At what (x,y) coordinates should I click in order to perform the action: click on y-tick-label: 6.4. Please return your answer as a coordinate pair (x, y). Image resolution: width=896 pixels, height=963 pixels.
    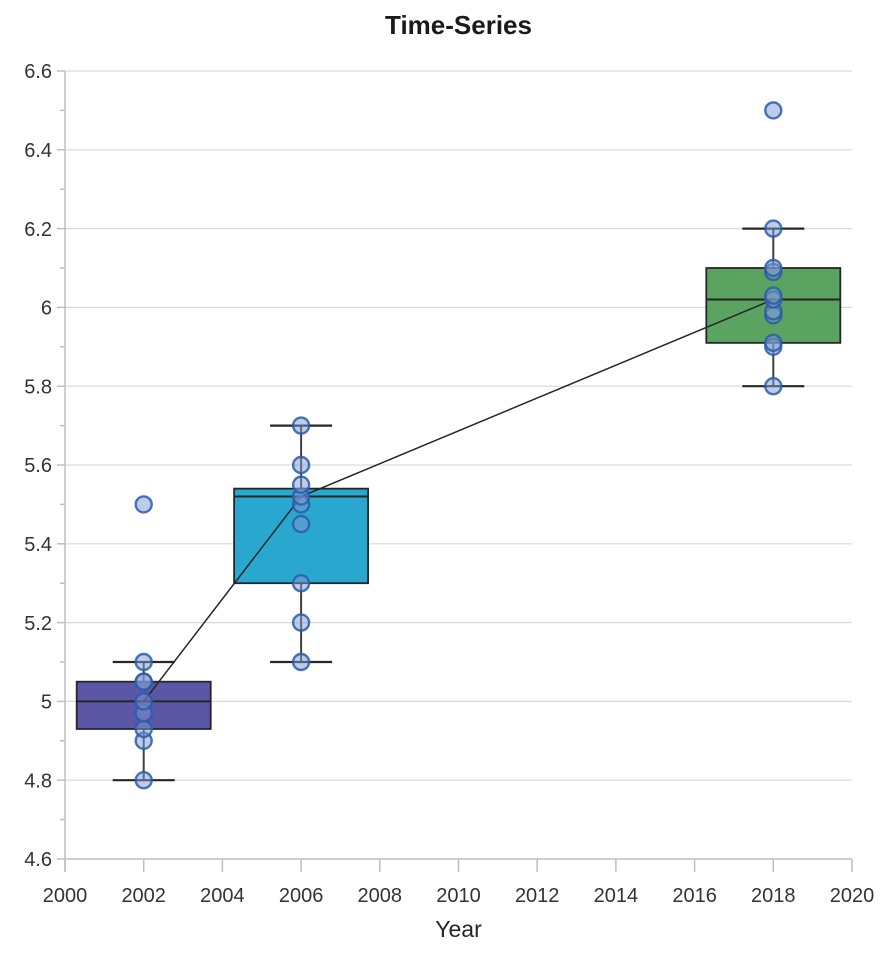
    Looking at the image, I should click on (38, 151).